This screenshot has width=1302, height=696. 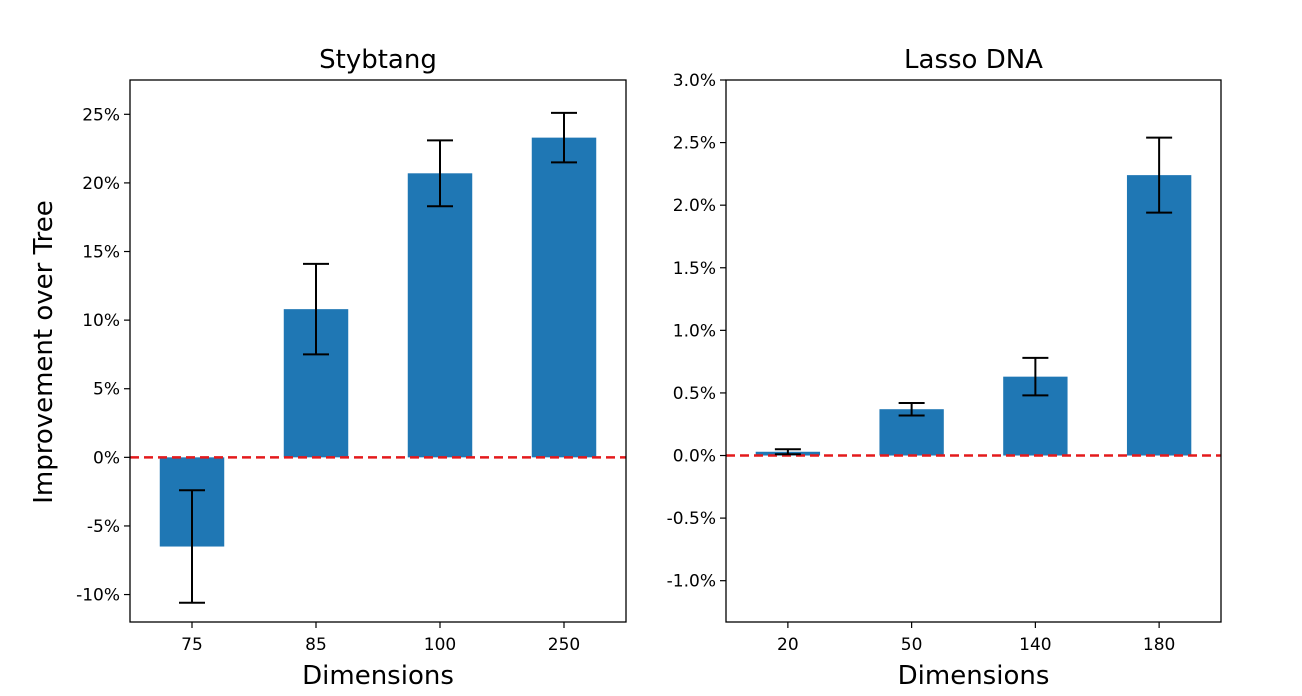 I want to click on chart-title: Stybtang, so click(x=378, y=60).